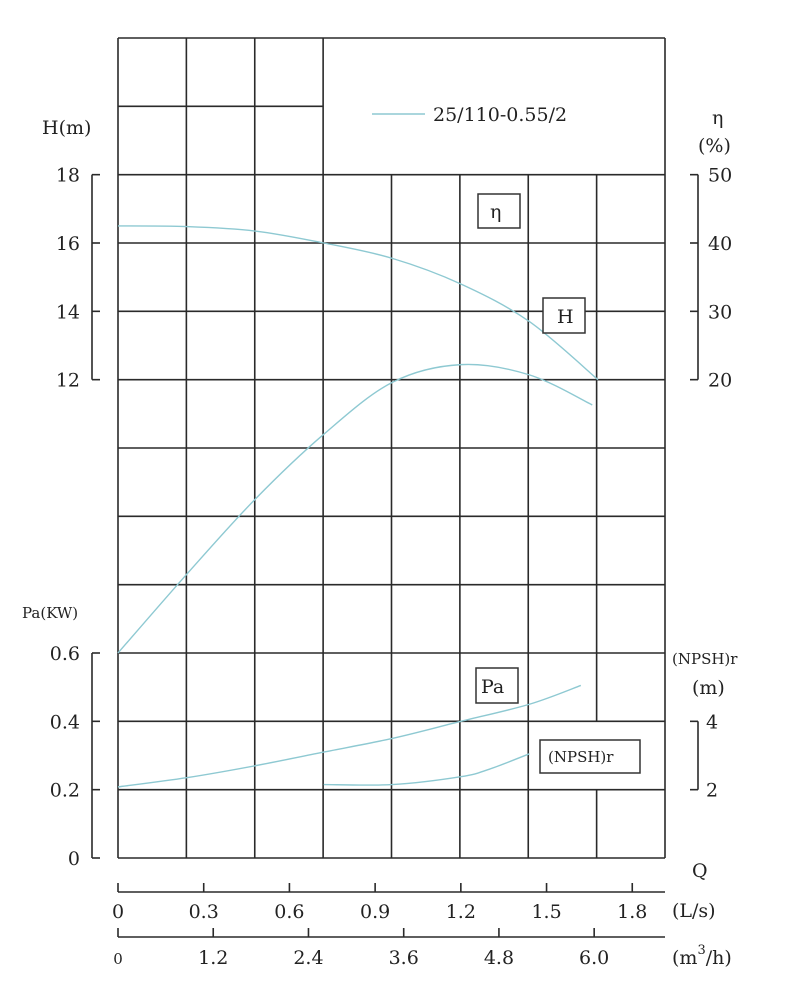  What do you see at coordinates (358, 303) in the screenshot?
I see `curve-h` at bounding box center [358, 303].